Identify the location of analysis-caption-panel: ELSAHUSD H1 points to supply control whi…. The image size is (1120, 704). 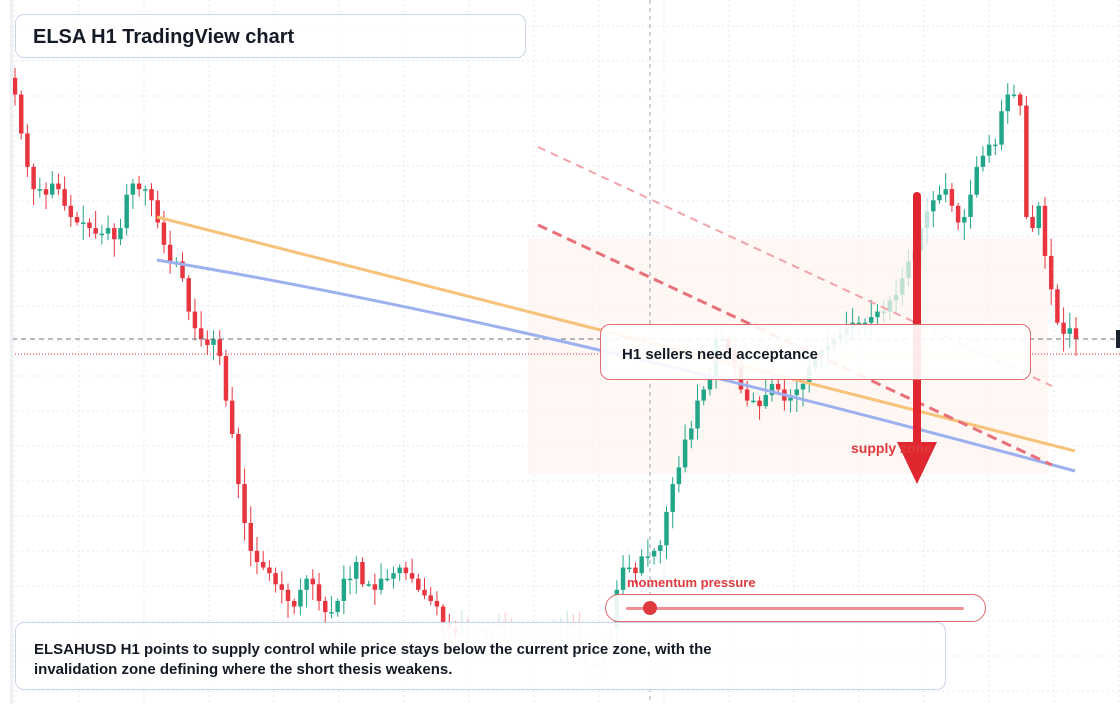
(480, 656).